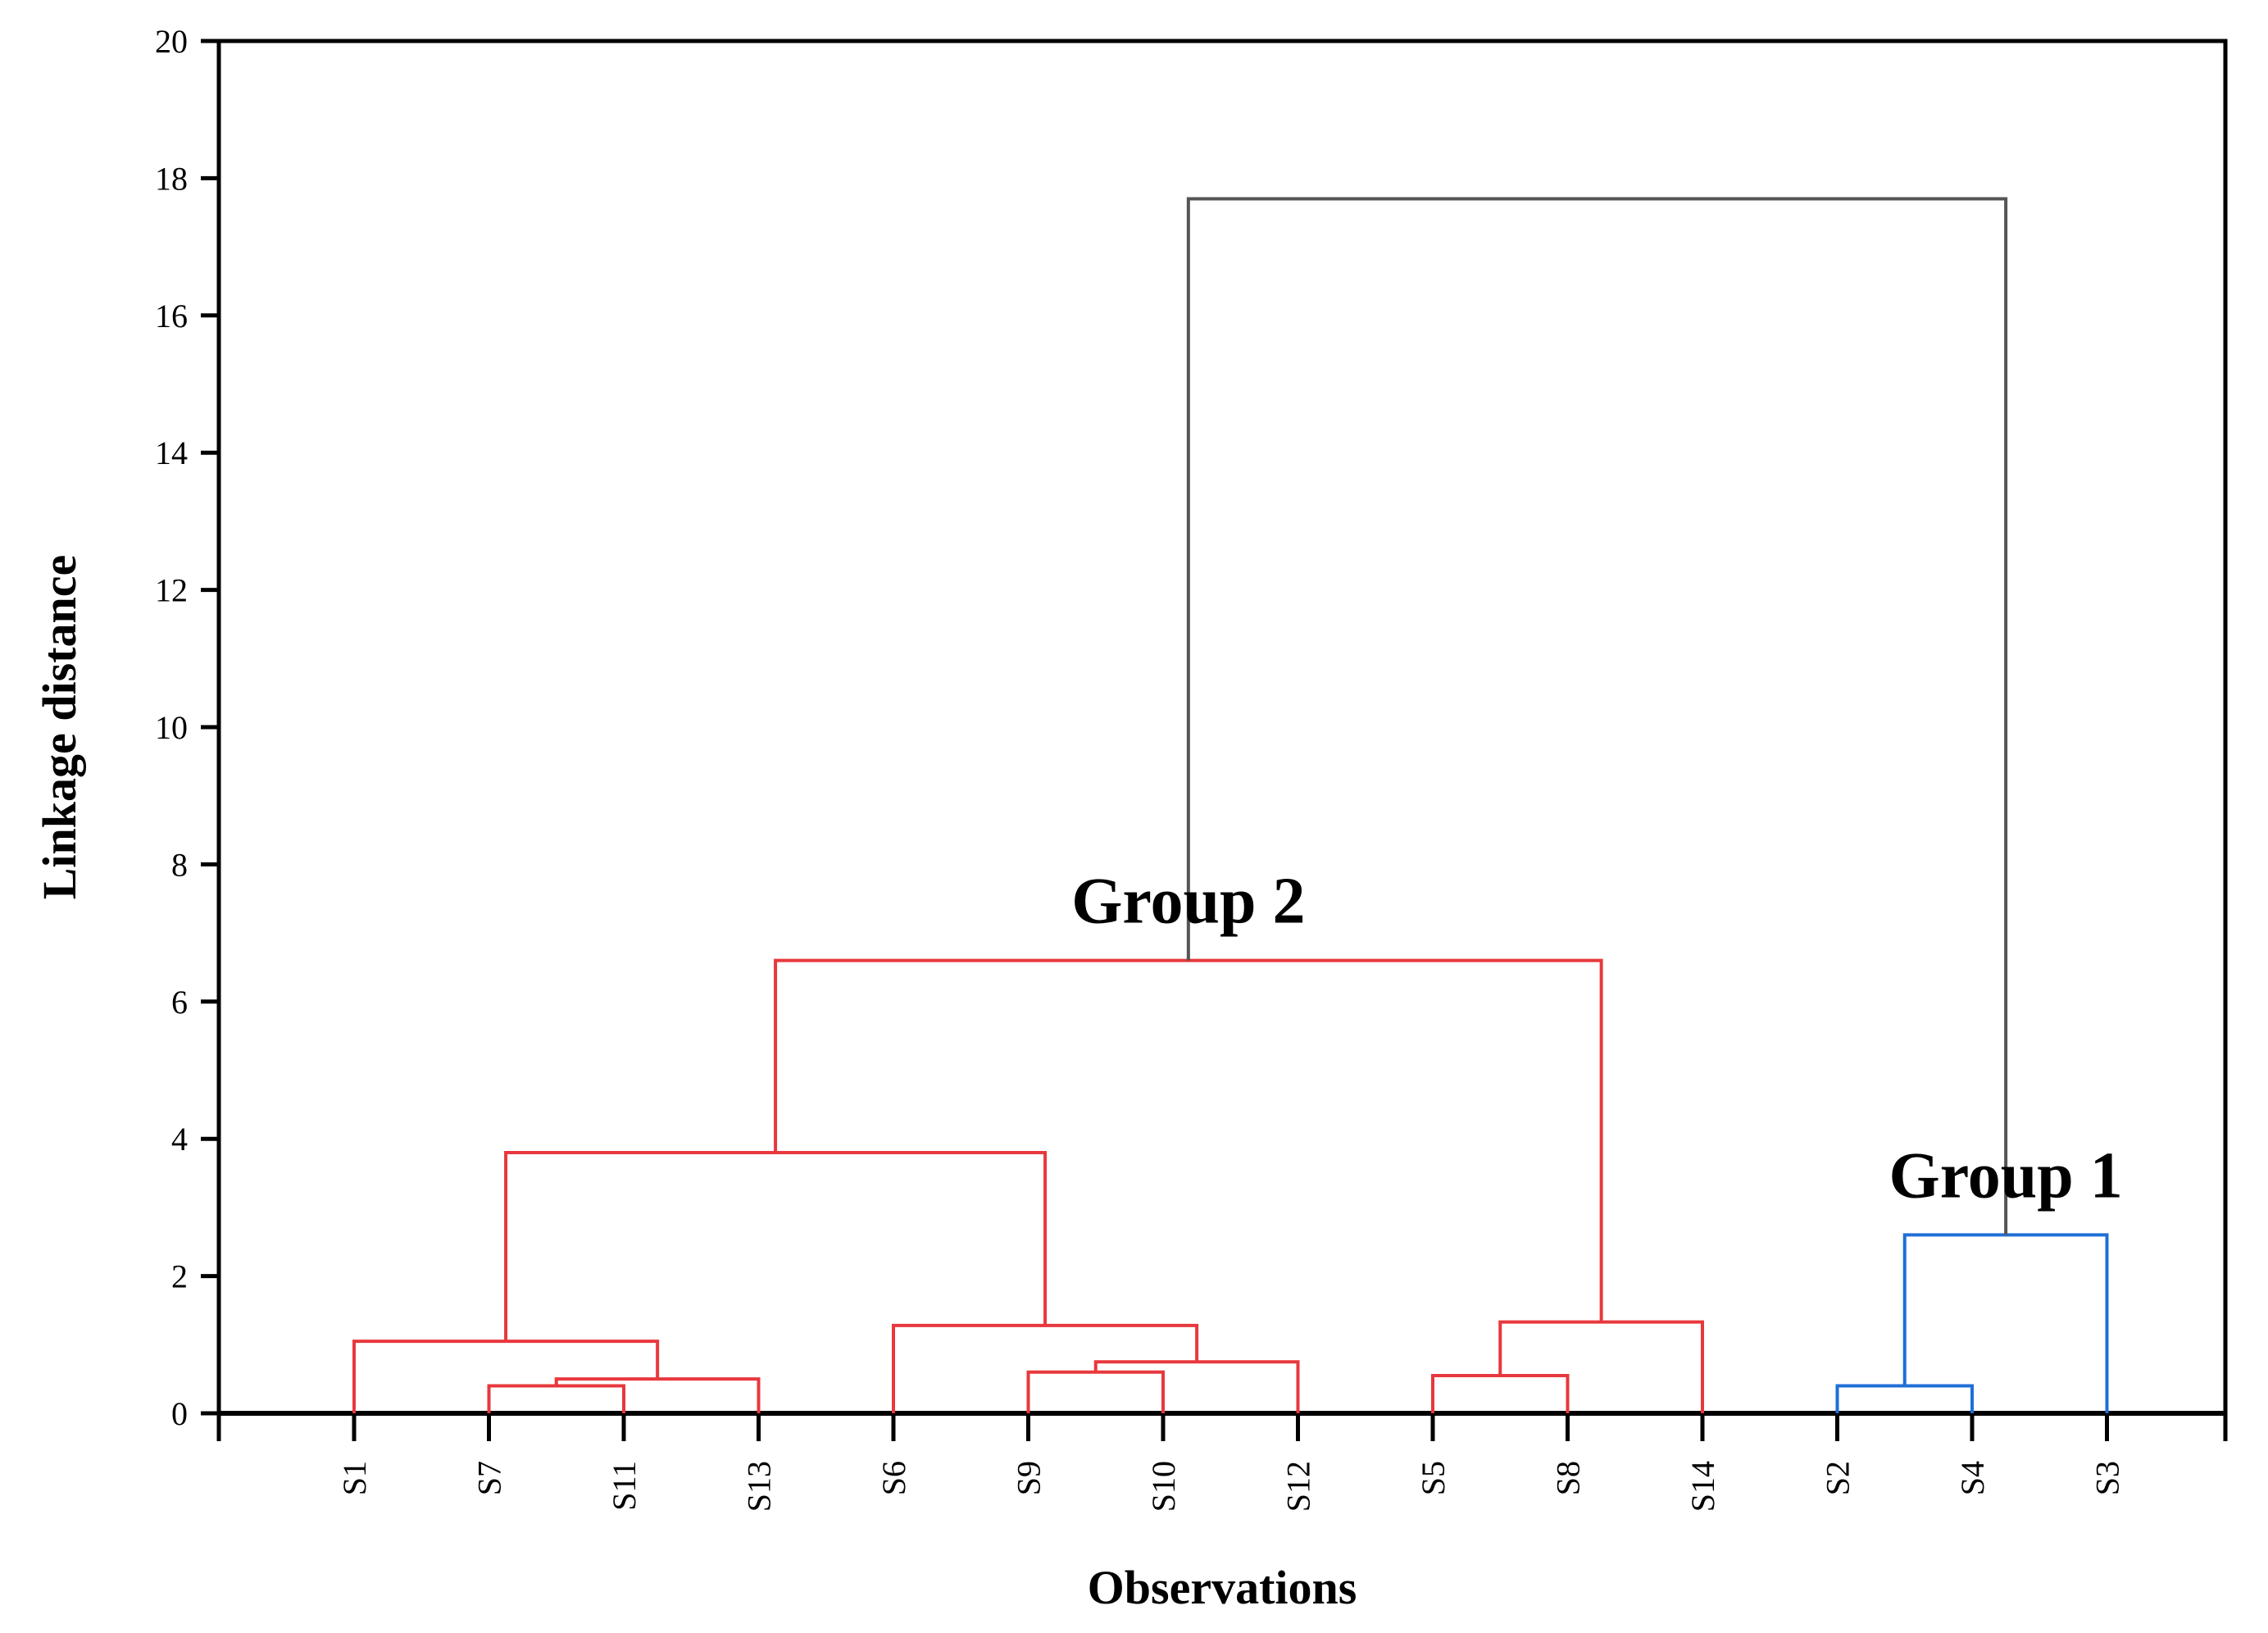 Image resolution: width=2268 pixels, height=1633 pixels. What do you see at coordinates (179, 864) in the screenshot?
I see `y-tick-label: 8` at bounding box center [179, 864].